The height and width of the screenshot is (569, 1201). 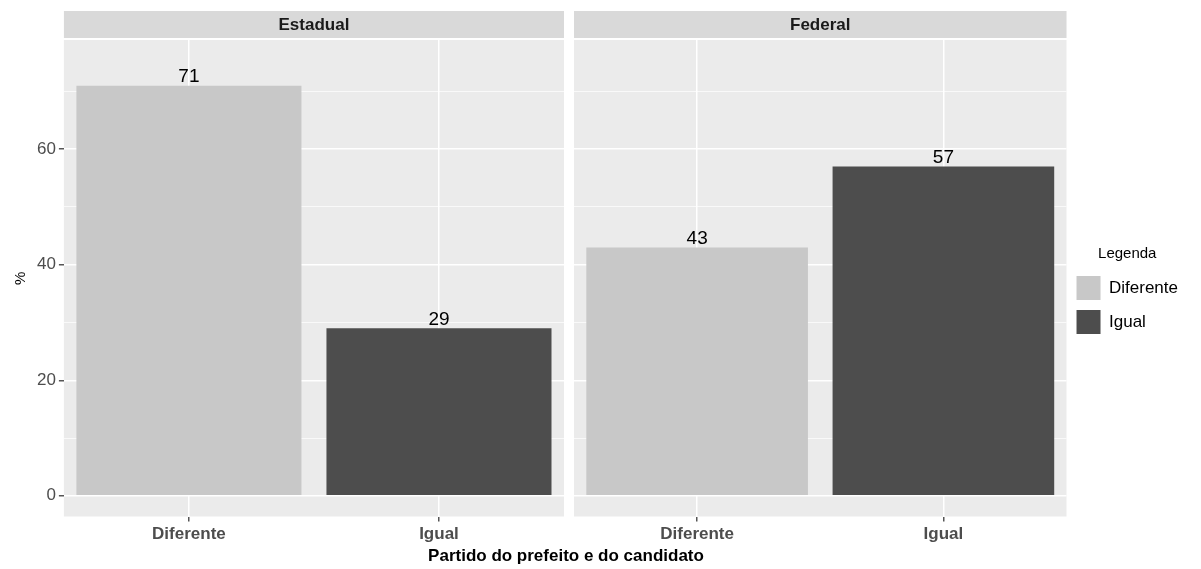 I want to click on x-axis-title: Partido do prefeito e do candidato, so click(x=566, y=556).